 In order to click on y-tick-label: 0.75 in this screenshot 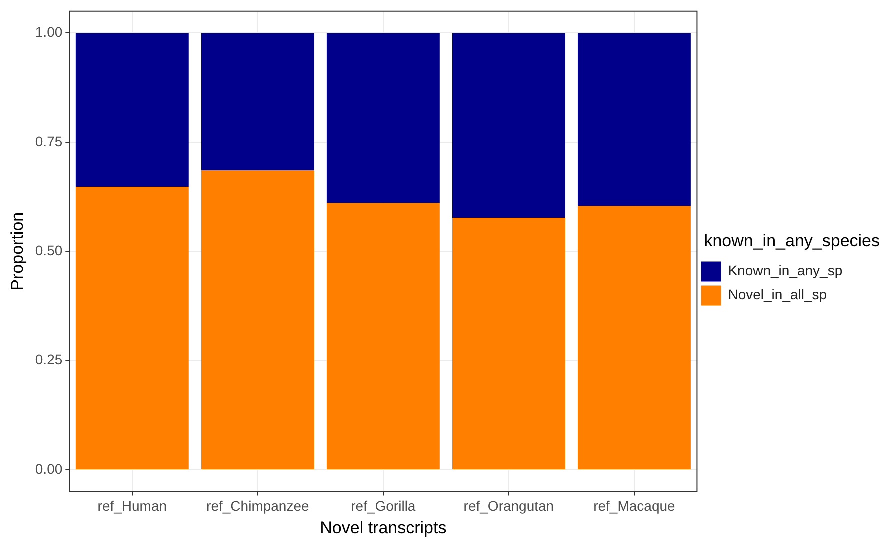, I will do `click(49, 141)`.